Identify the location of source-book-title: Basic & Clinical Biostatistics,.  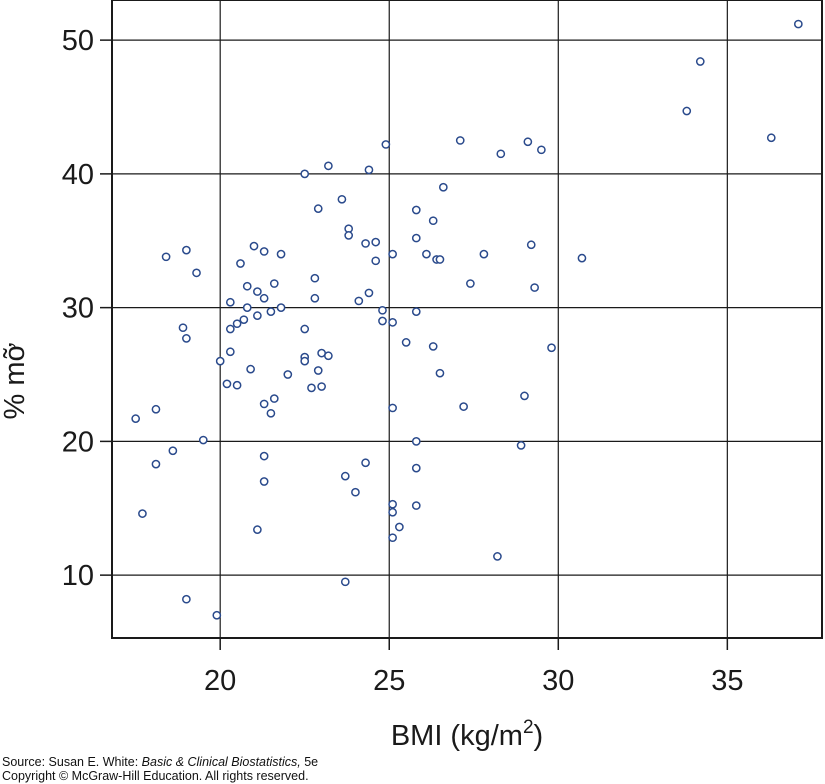
(221, 762).